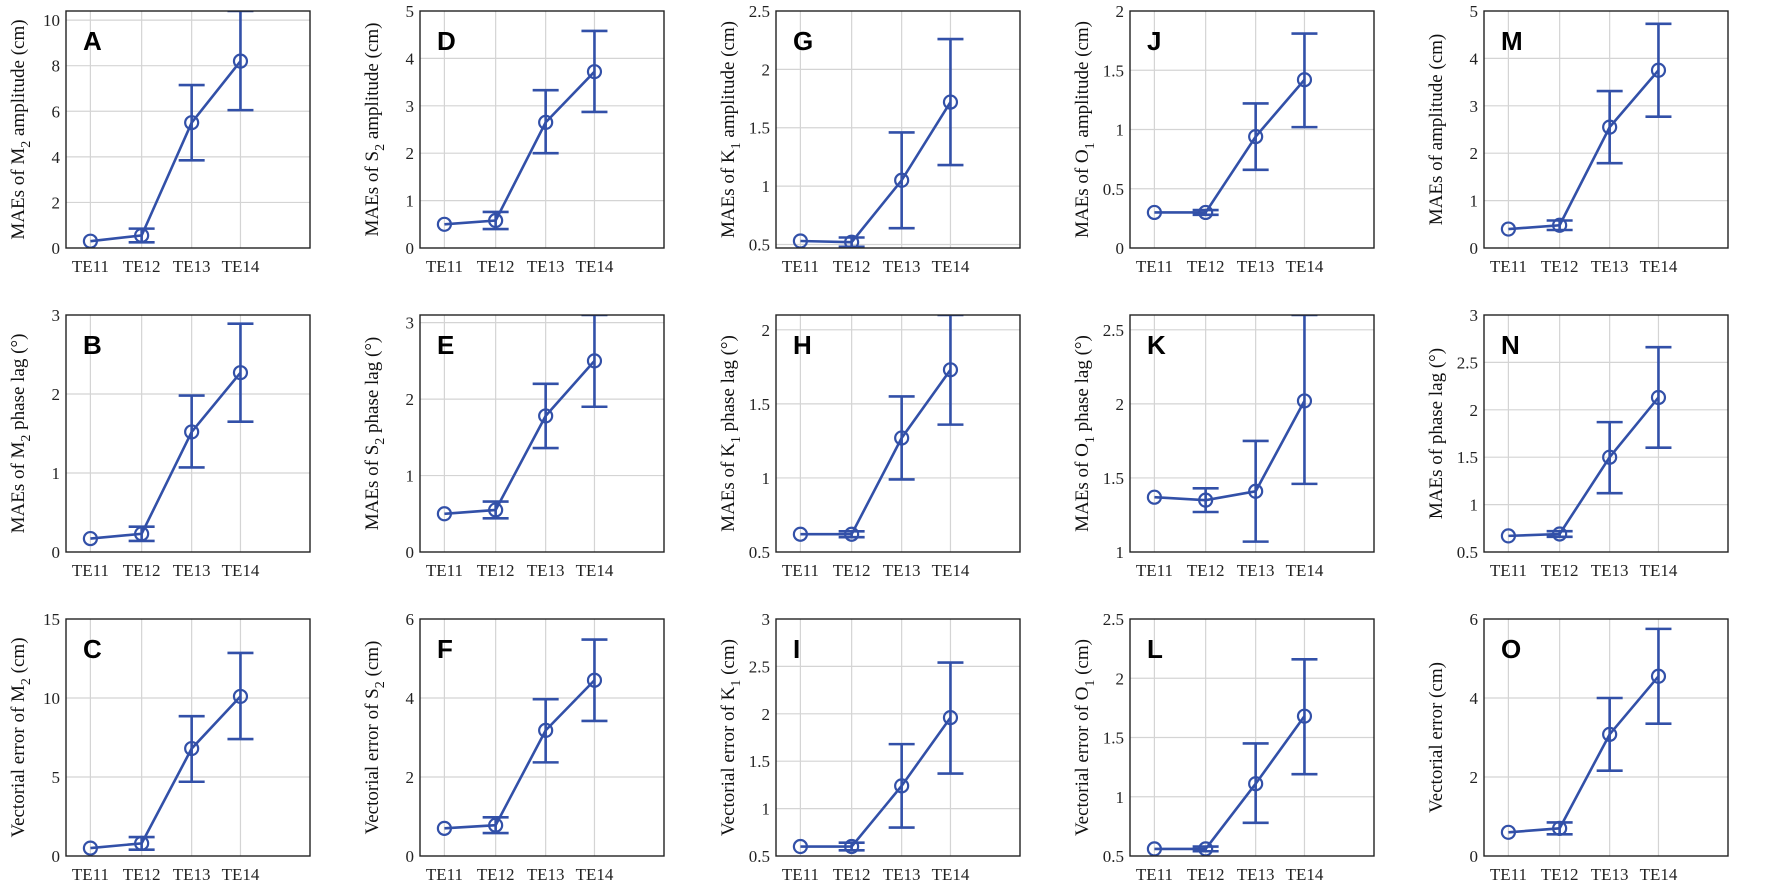  Describe the element at coordinates (445, 345) in the screenshot. I see `panel-label-e: E` at that location.